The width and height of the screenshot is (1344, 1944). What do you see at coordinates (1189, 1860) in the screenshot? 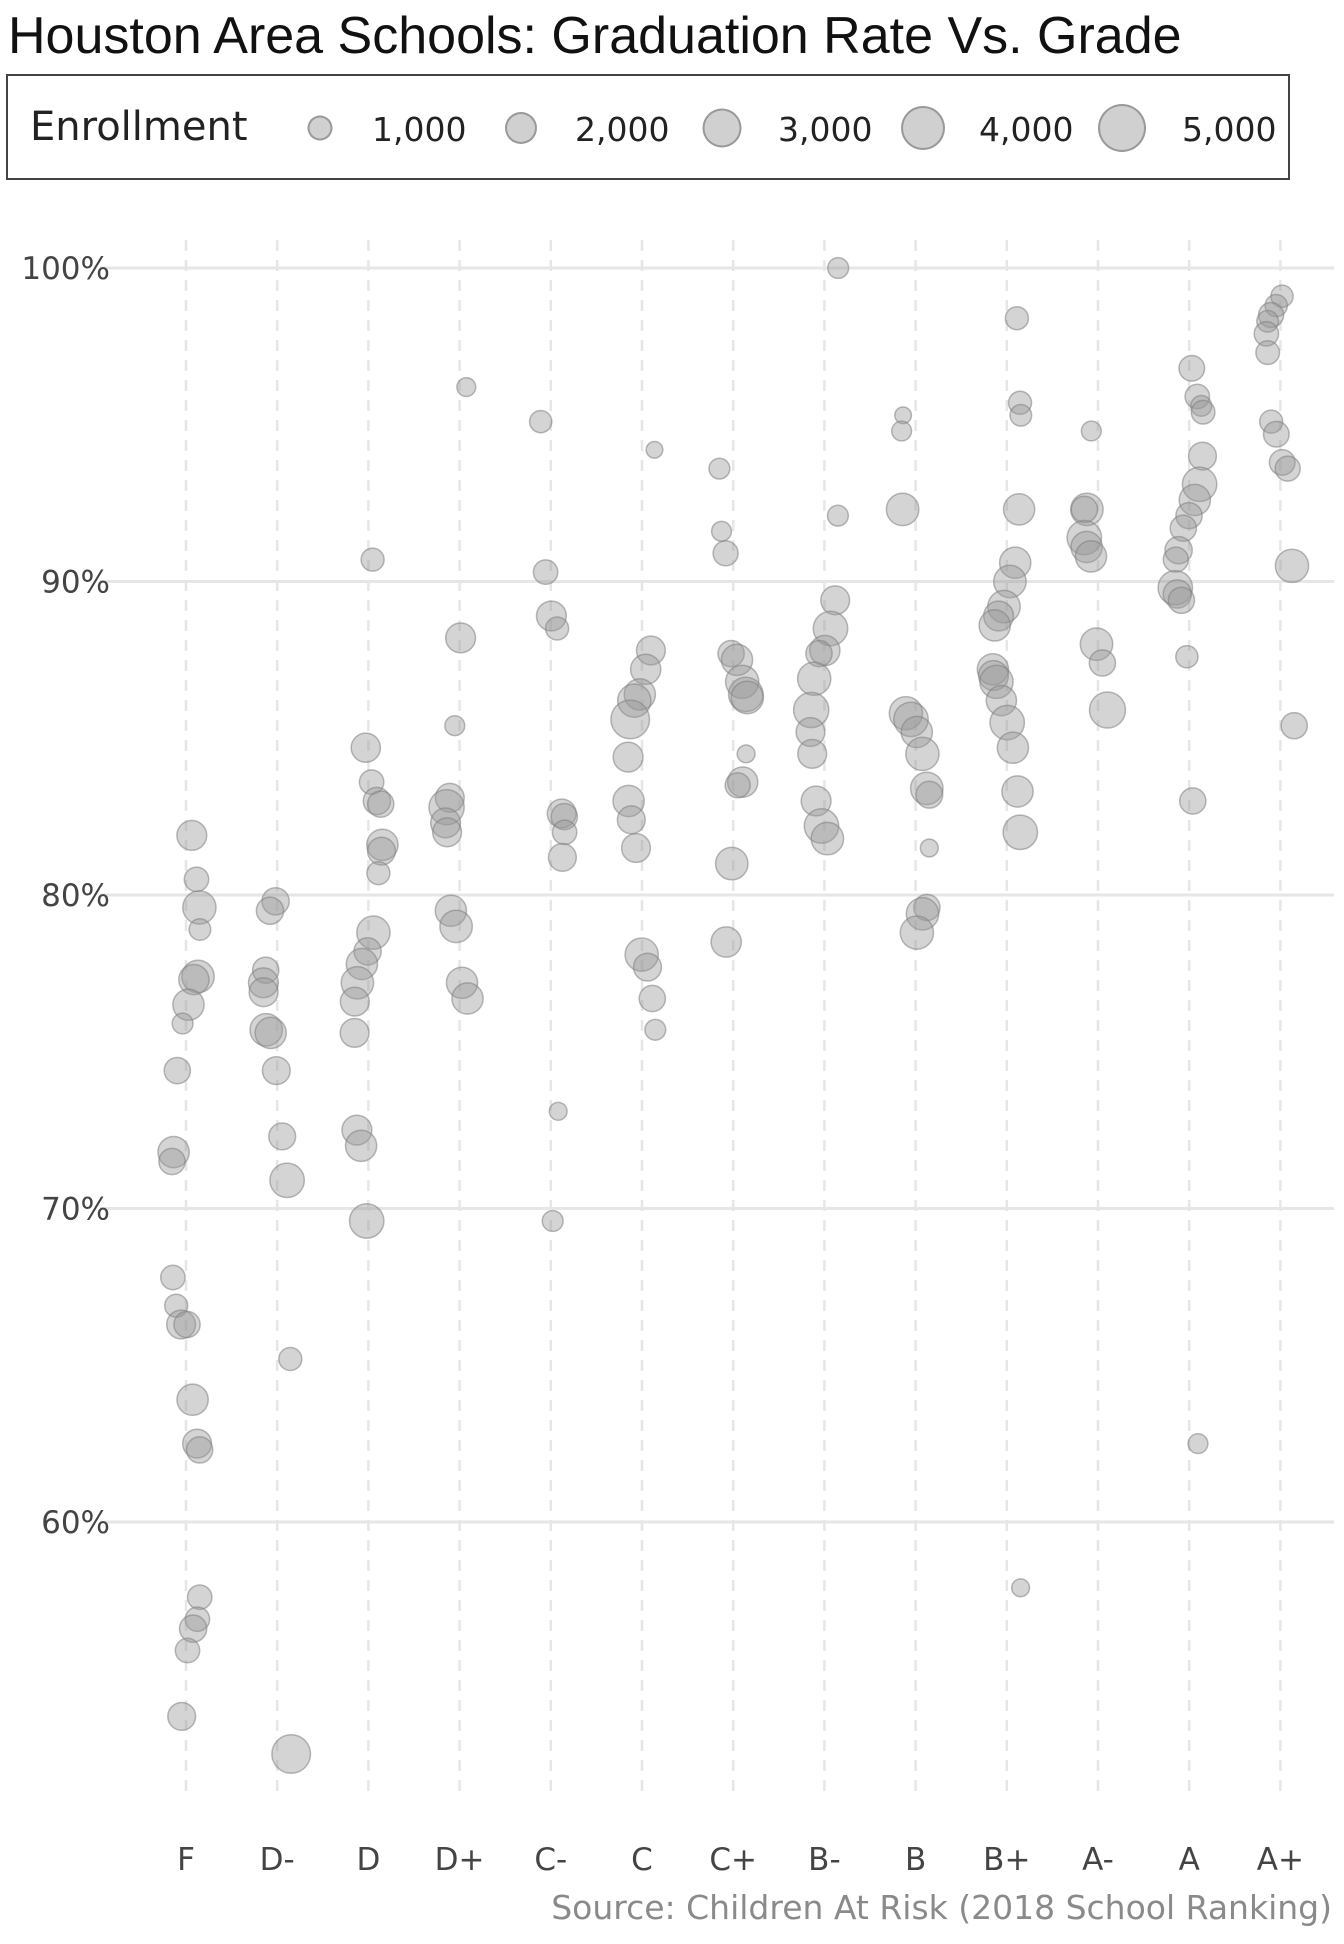
I see `x-tick-label: A` at bounding box center [1189, 1860].